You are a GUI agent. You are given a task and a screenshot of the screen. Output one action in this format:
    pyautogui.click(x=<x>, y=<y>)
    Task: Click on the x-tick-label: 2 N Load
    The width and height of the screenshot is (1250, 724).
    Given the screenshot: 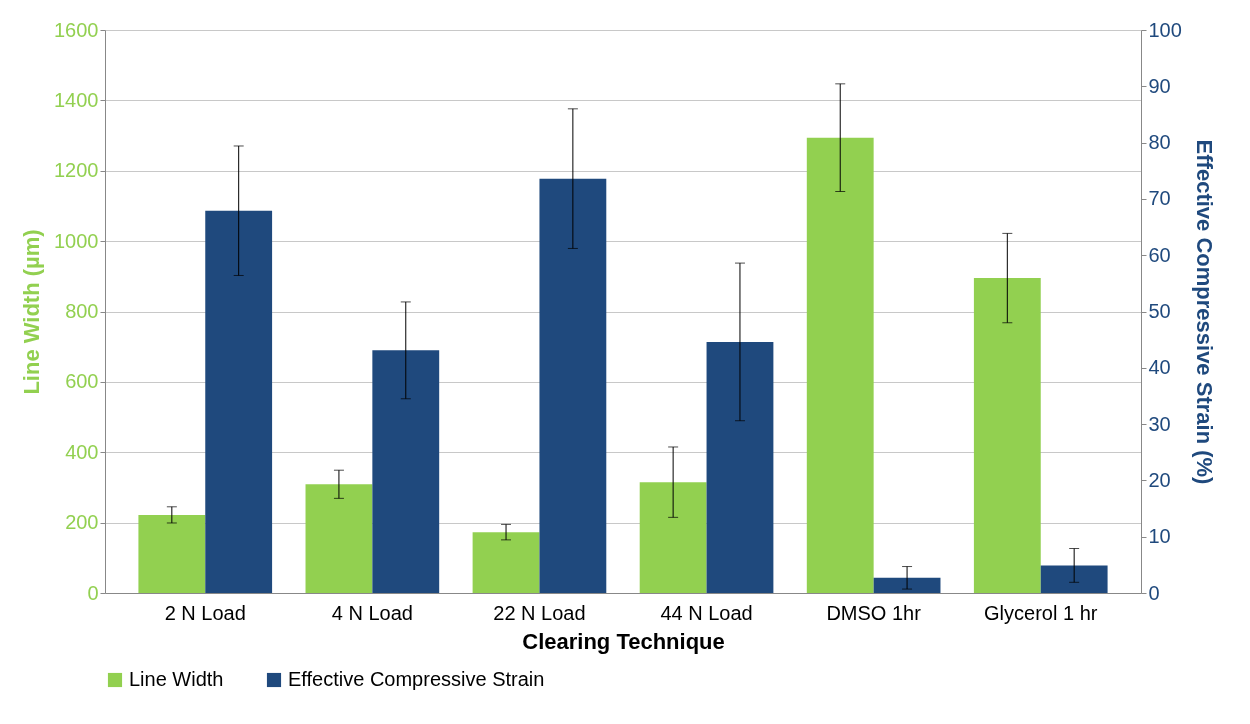 What is the action you would take?
    pyautogui.click(x=205, y=612)
    